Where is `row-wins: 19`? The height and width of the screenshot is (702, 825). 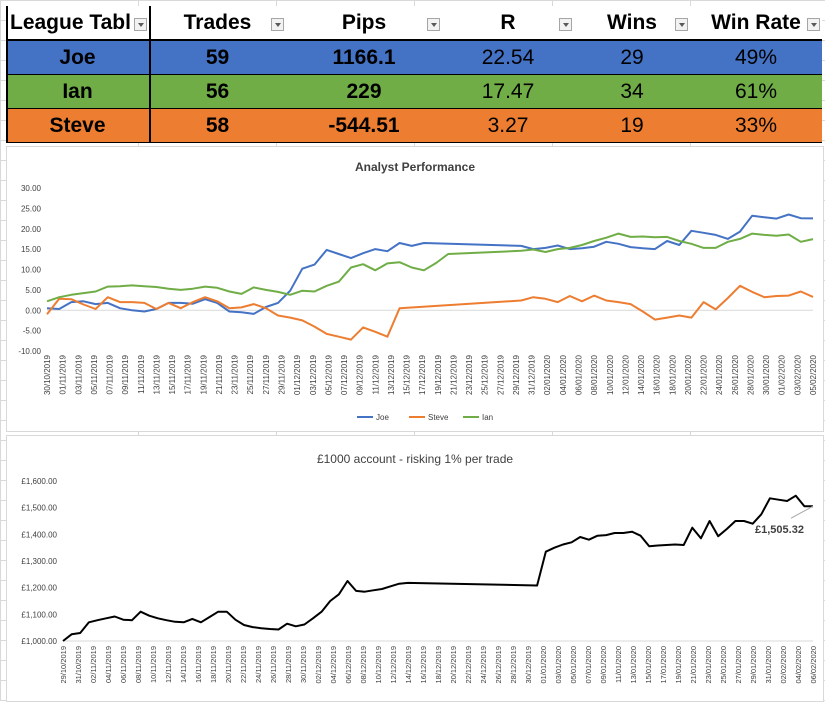 row-wins: 19 is located at coordinates (632, 125).